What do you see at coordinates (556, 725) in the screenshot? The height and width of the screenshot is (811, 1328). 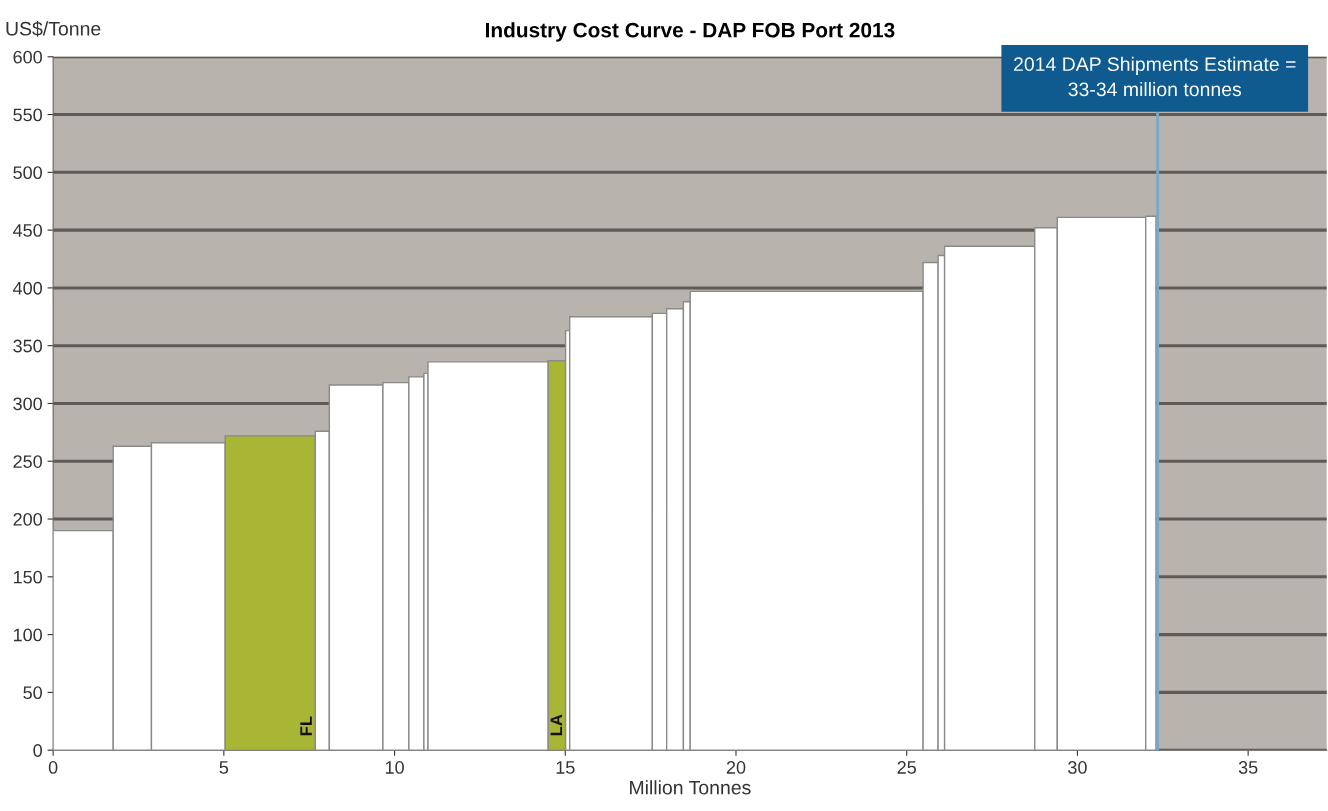 I see `annotation: LA` at bounding box center [556, 725].